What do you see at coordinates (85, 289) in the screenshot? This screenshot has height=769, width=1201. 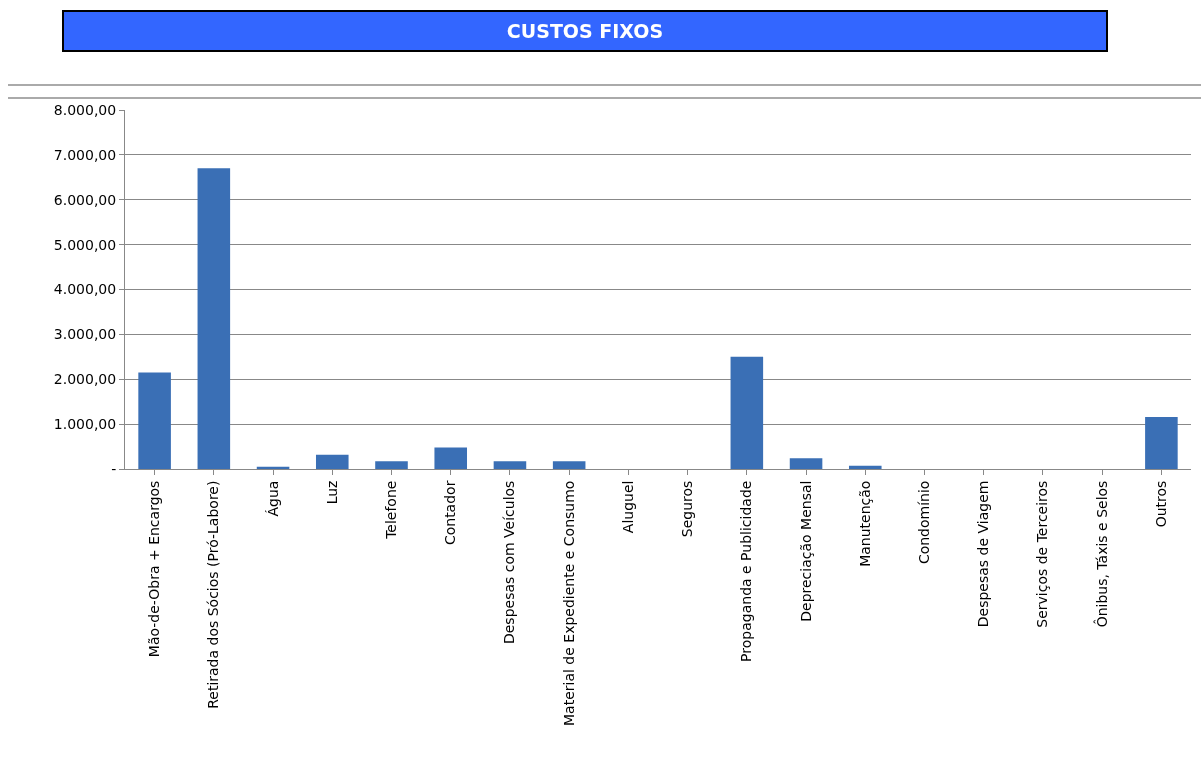 I see `y-tick-label: 4.000,00` at bounding box center [85, 289].